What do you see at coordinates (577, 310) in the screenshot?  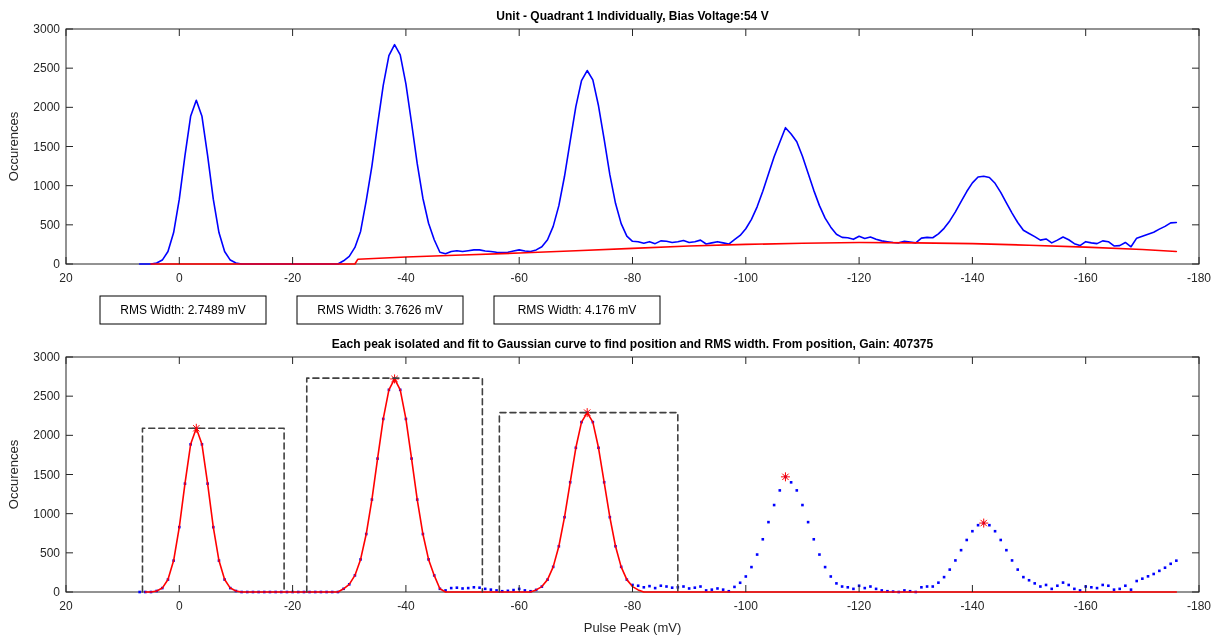 I see `text: RMS Width: 4.176 mV` at bounding box center [577, 310].